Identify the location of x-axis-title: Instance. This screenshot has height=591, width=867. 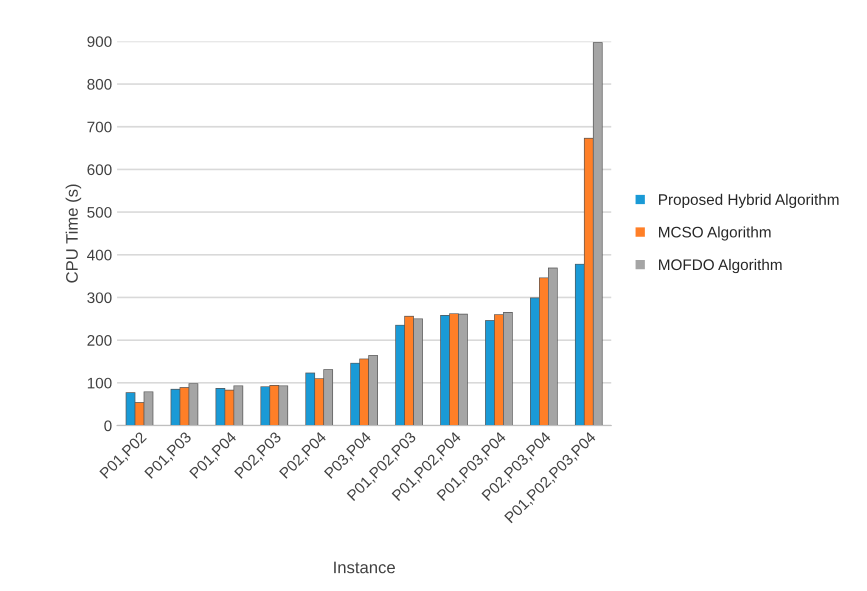
(364, 568).